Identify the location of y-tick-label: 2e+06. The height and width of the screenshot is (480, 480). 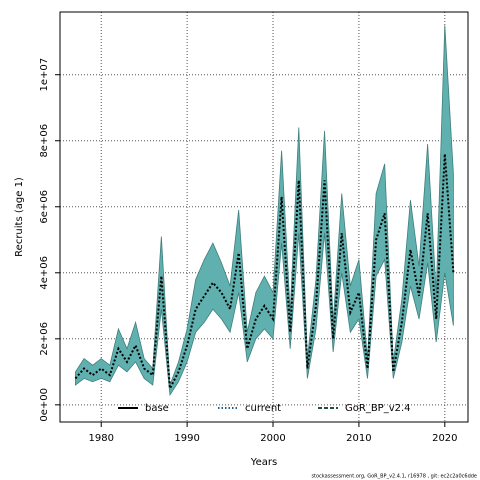
(44, 339).